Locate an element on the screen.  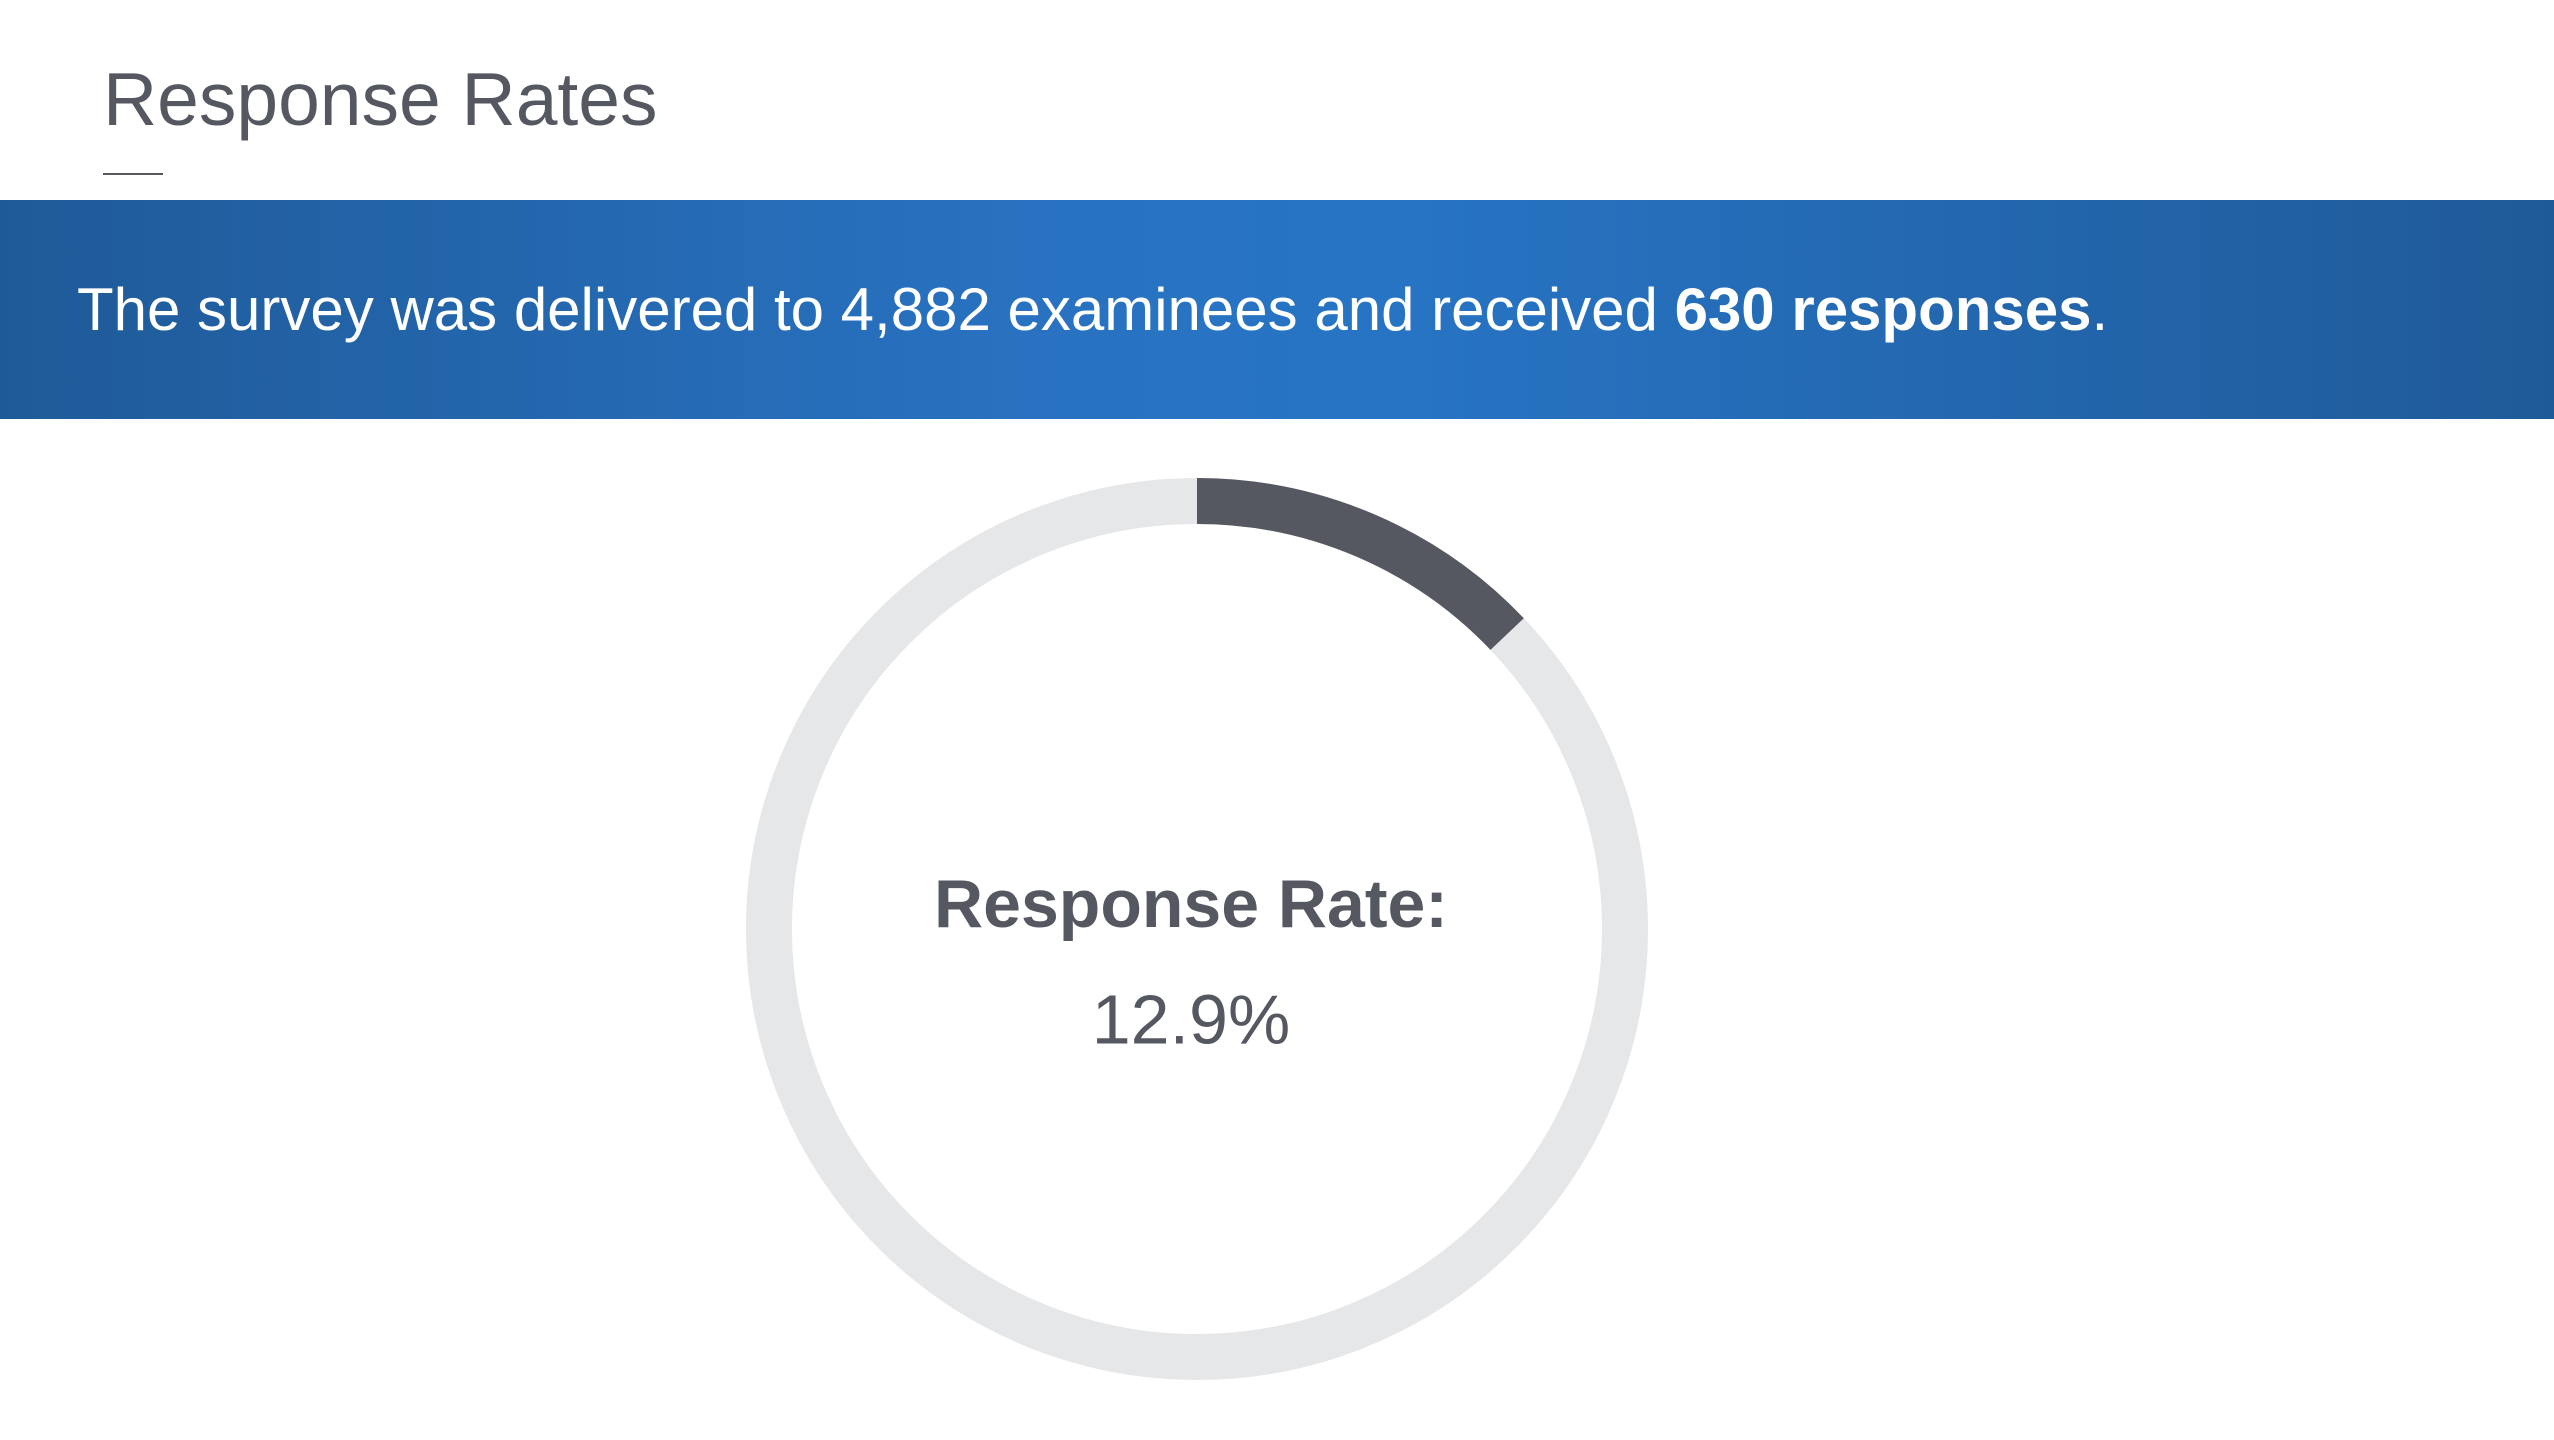
donut-arc is located at coordinates (1360, 564).